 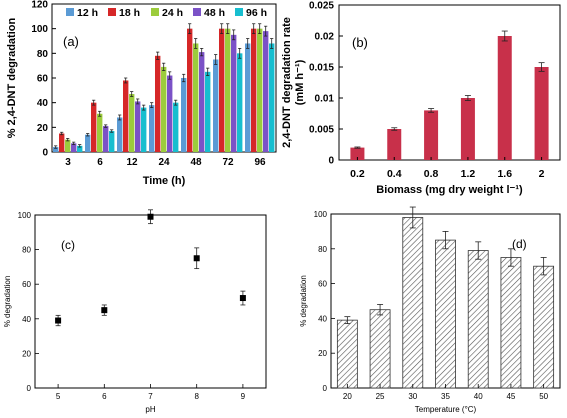 I want to click on y-tick-label-b: 0.015, so click(x=321, y=68).